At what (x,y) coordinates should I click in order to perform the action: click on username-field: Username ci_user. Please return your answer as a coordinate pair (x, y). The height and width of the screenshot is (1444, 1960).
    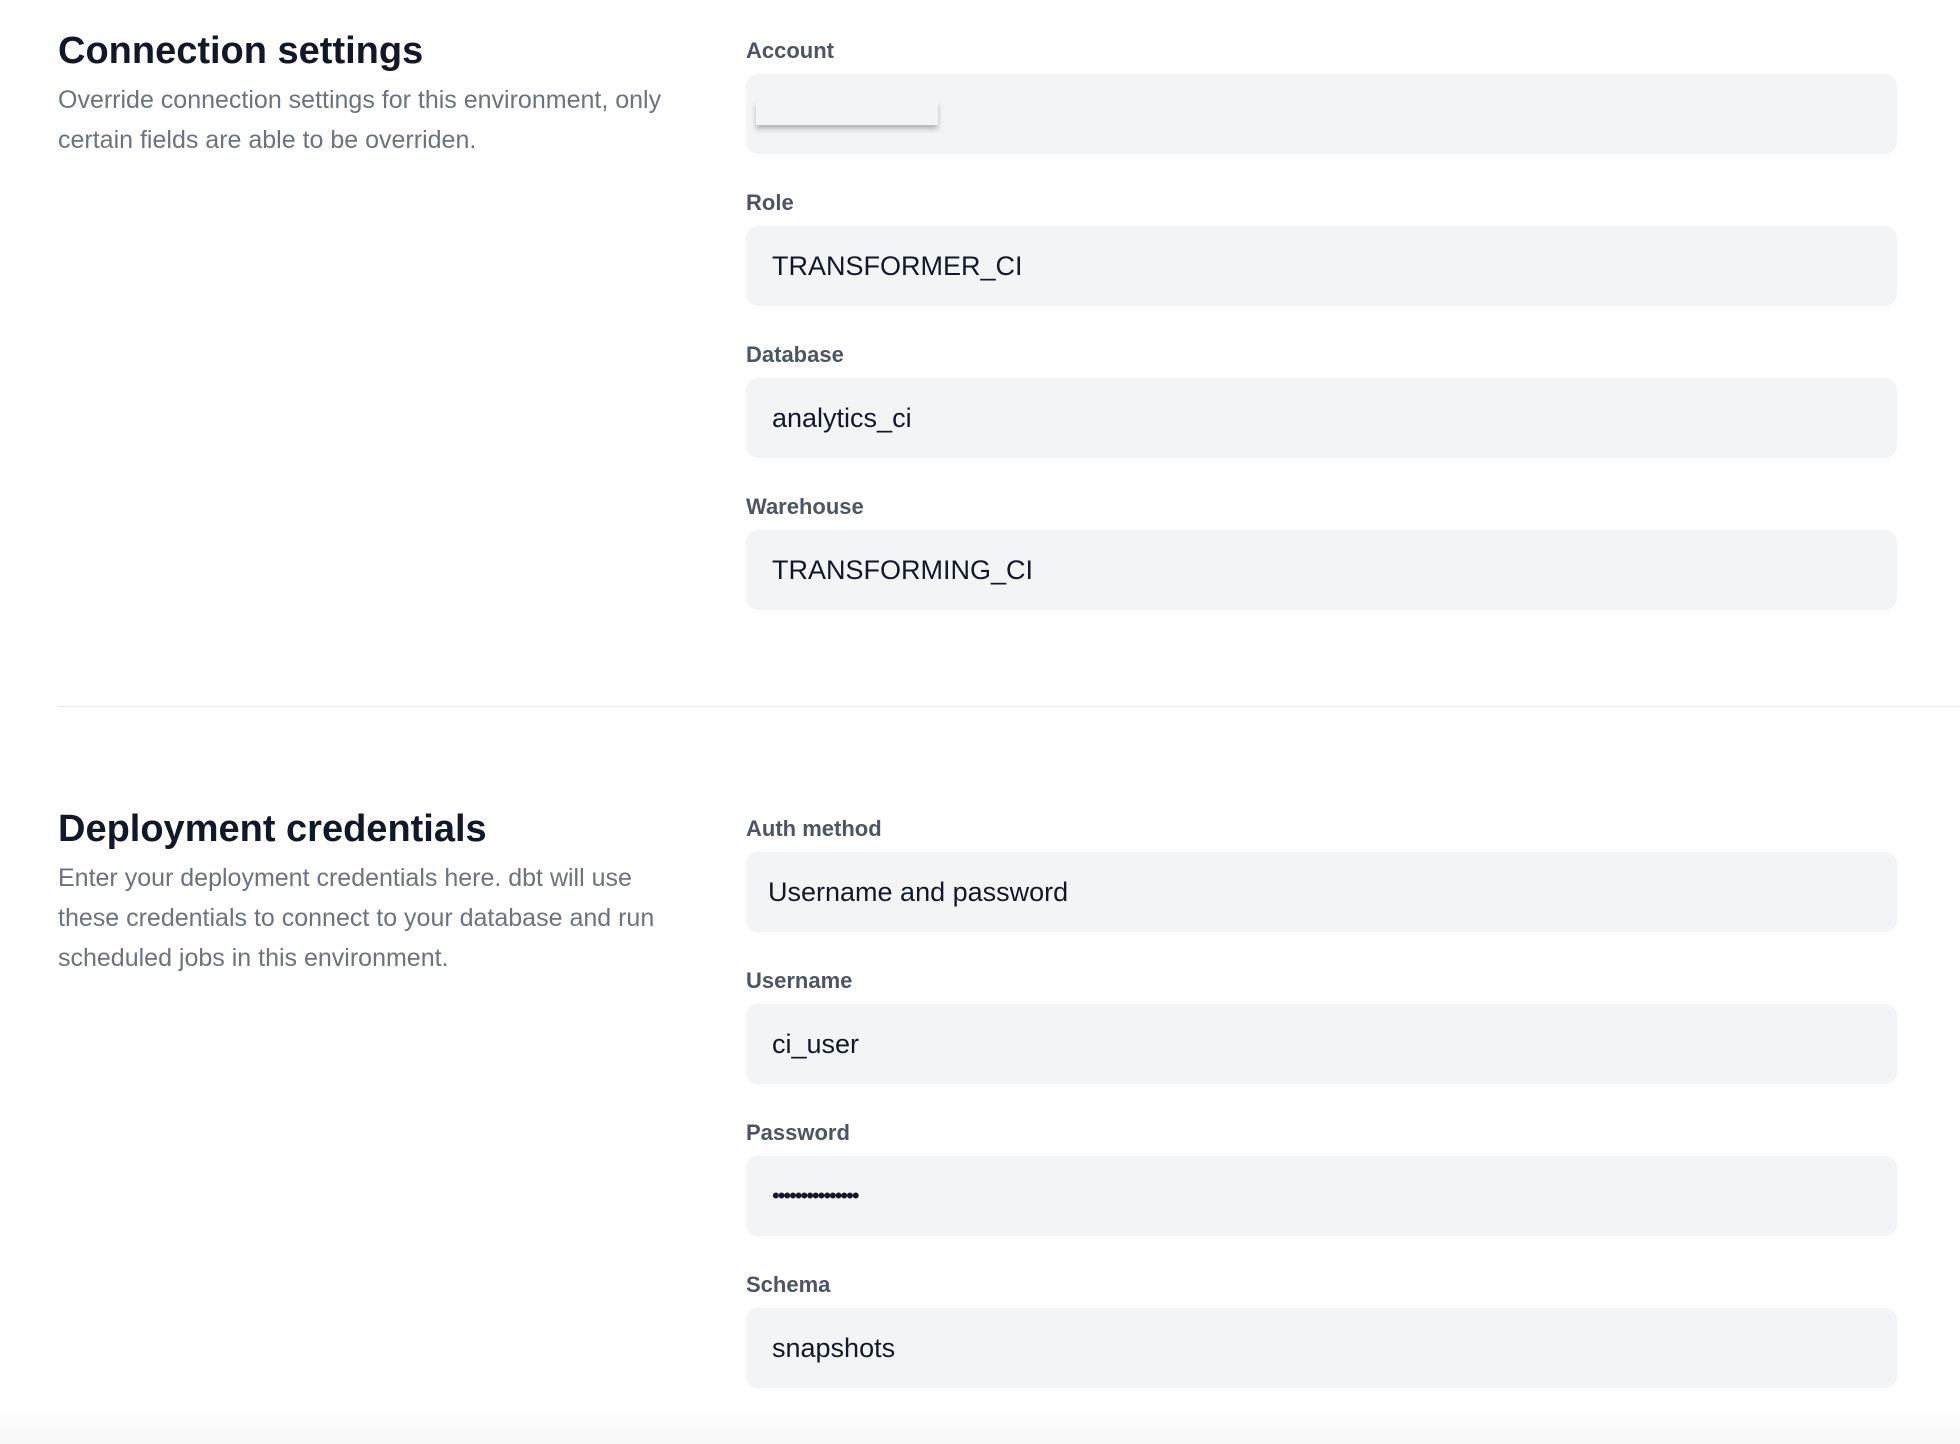
    Looking at the image, I should click on (1321, 1025).